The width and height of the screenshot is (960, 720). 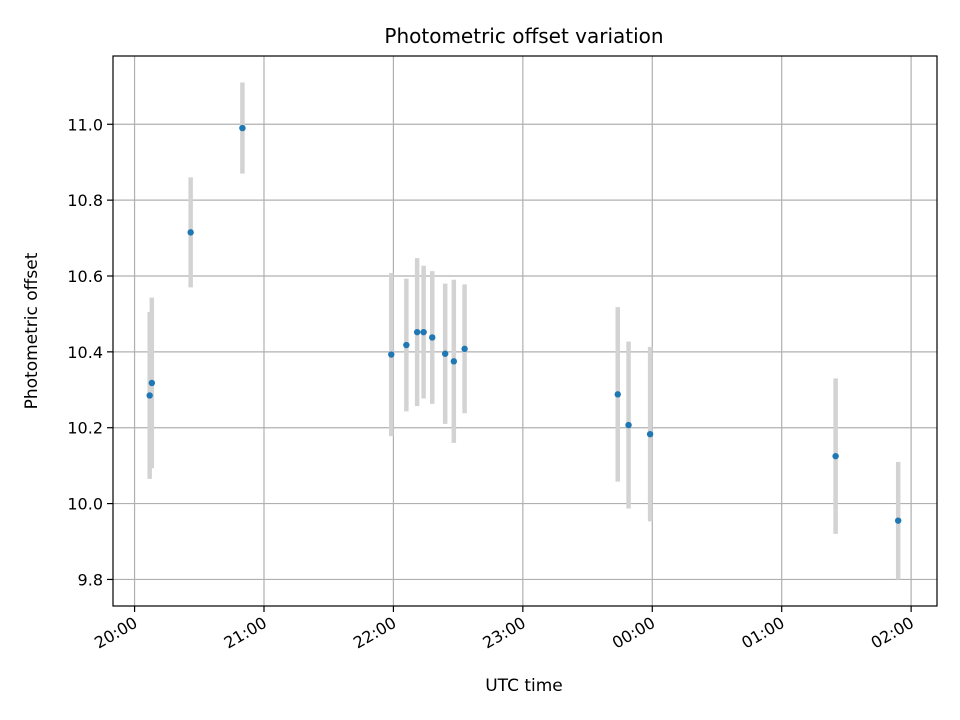 I want to click on chart-title: Photometric offset variation, so click(x=523, y=36).